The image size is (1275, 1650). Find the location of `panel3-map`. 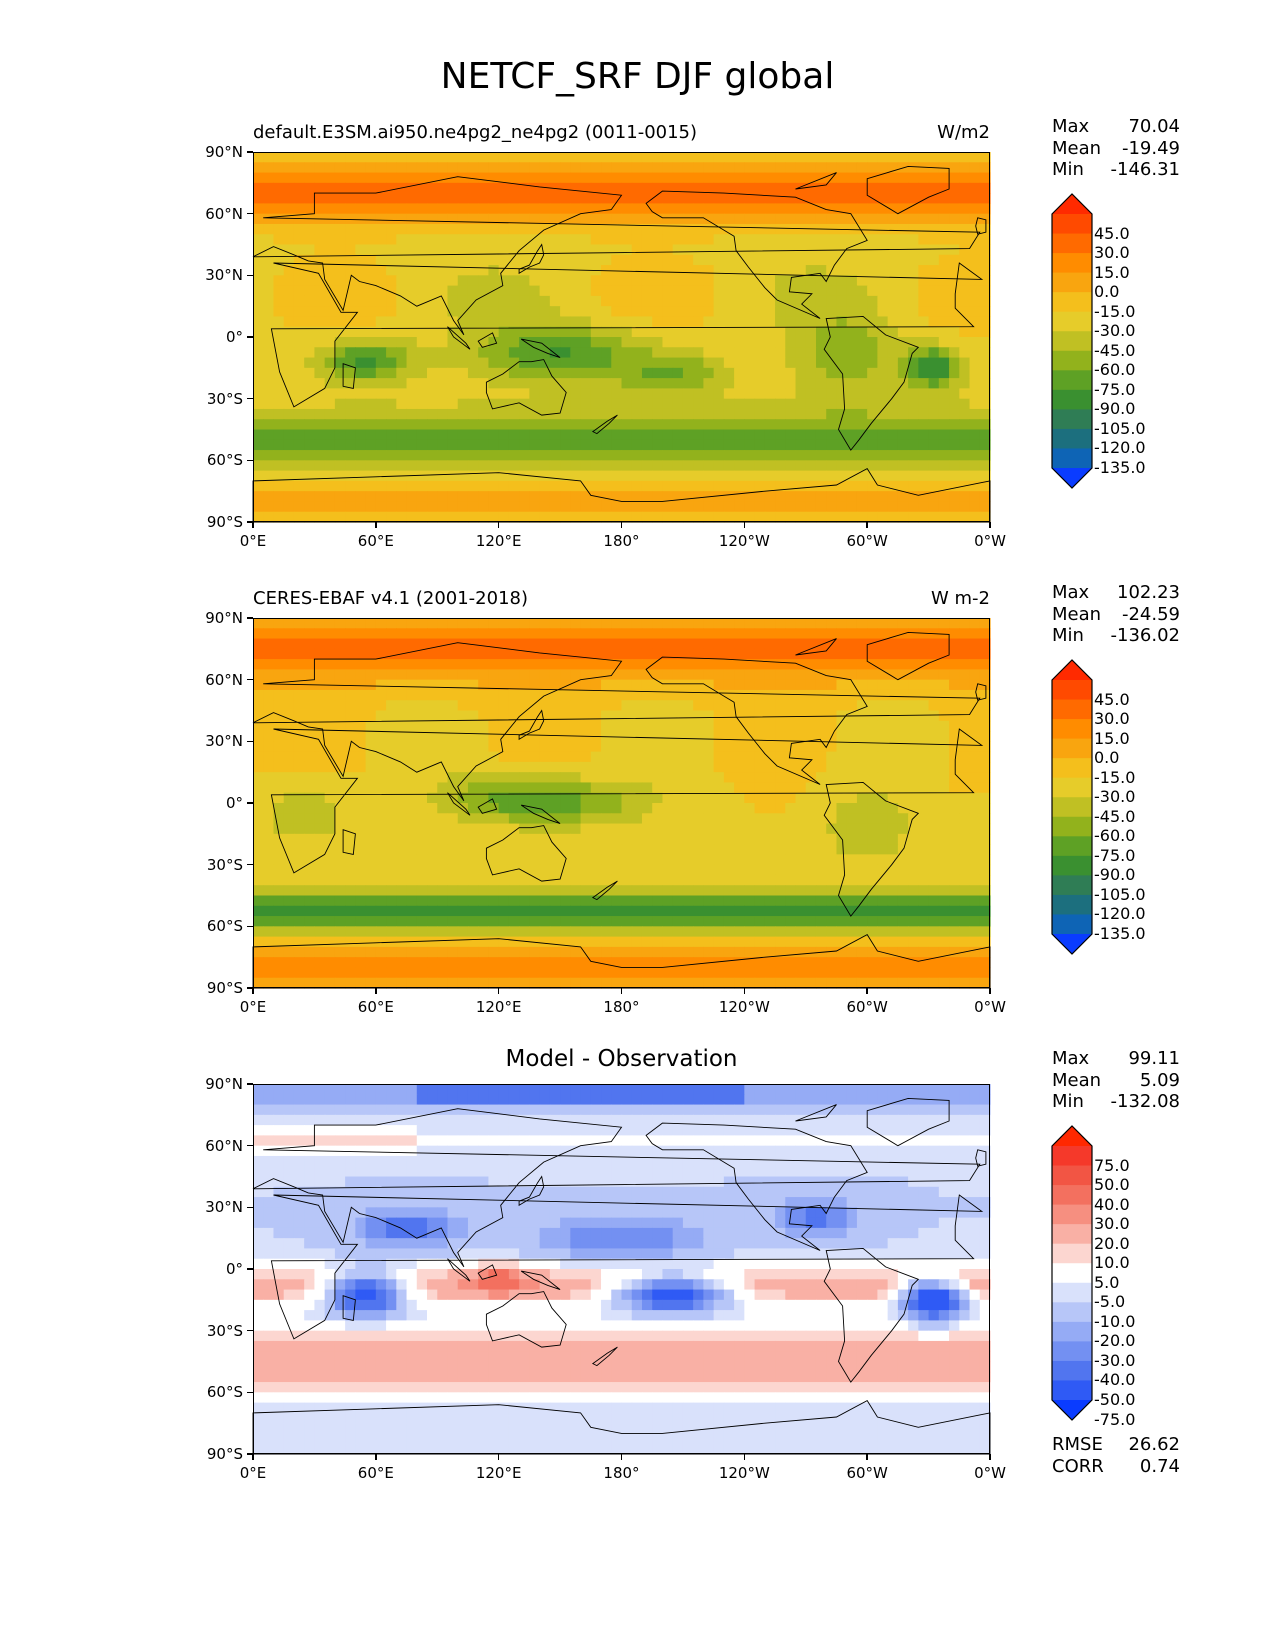

panel3-map is located at coordinates (621, 1269).